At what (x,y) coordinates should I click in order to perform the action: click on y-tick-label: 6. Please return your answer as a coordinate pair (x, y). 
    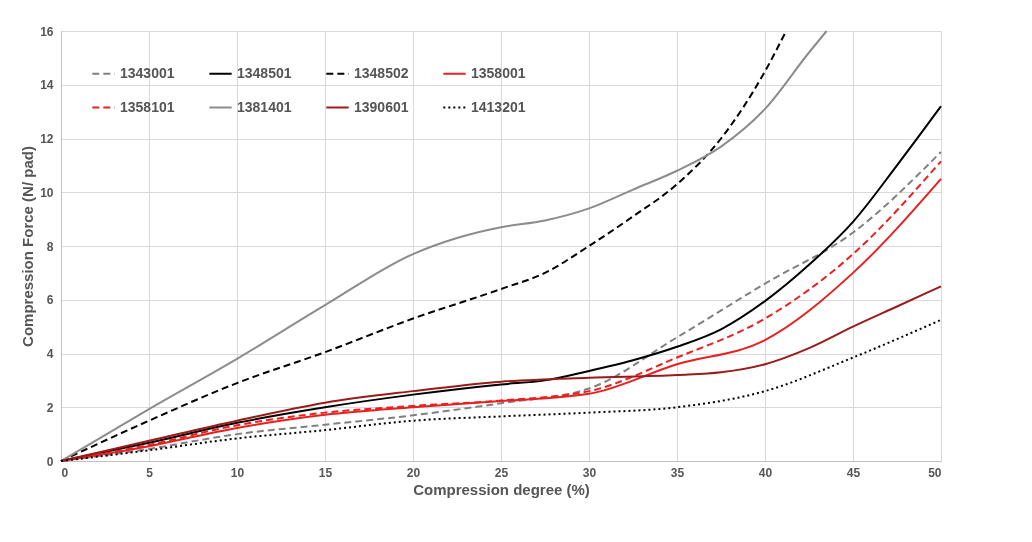
    Looking at the image, I should click on (50, 300).